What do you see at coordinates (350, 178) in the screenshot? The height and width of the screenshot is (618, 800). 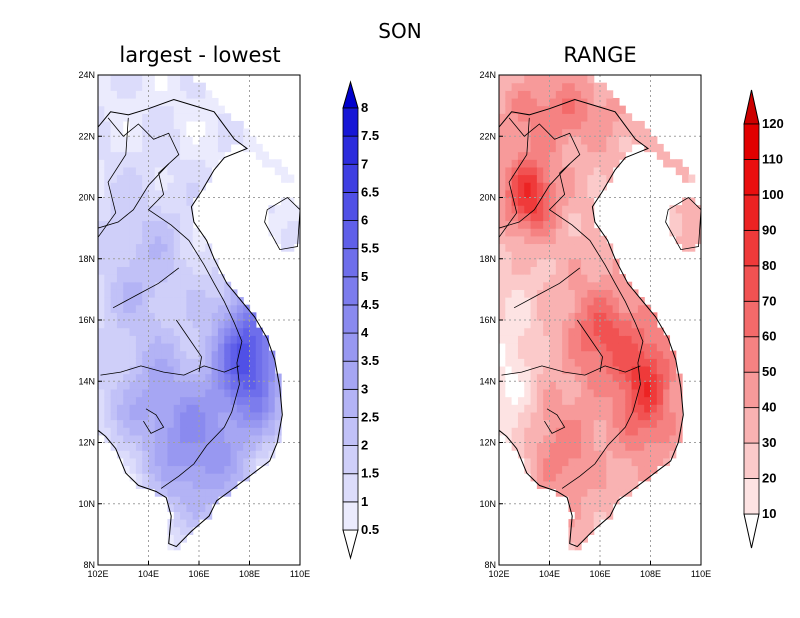 I see `colorbar-box` at bounding box center [350, 178].